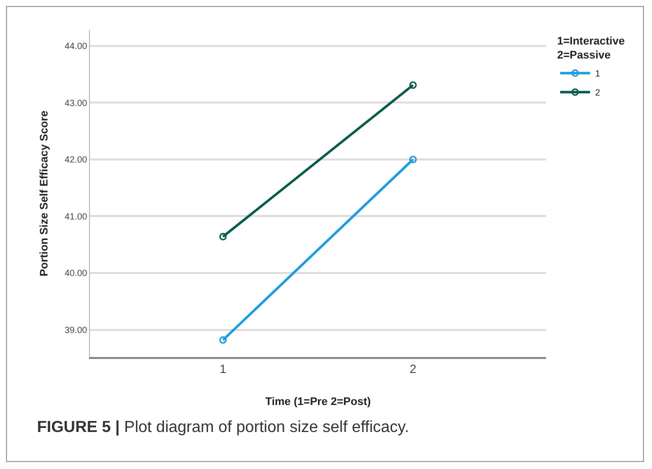 This screenshot has height=469, width=652. I want to click on legend-label: 2, so click(597, 93).